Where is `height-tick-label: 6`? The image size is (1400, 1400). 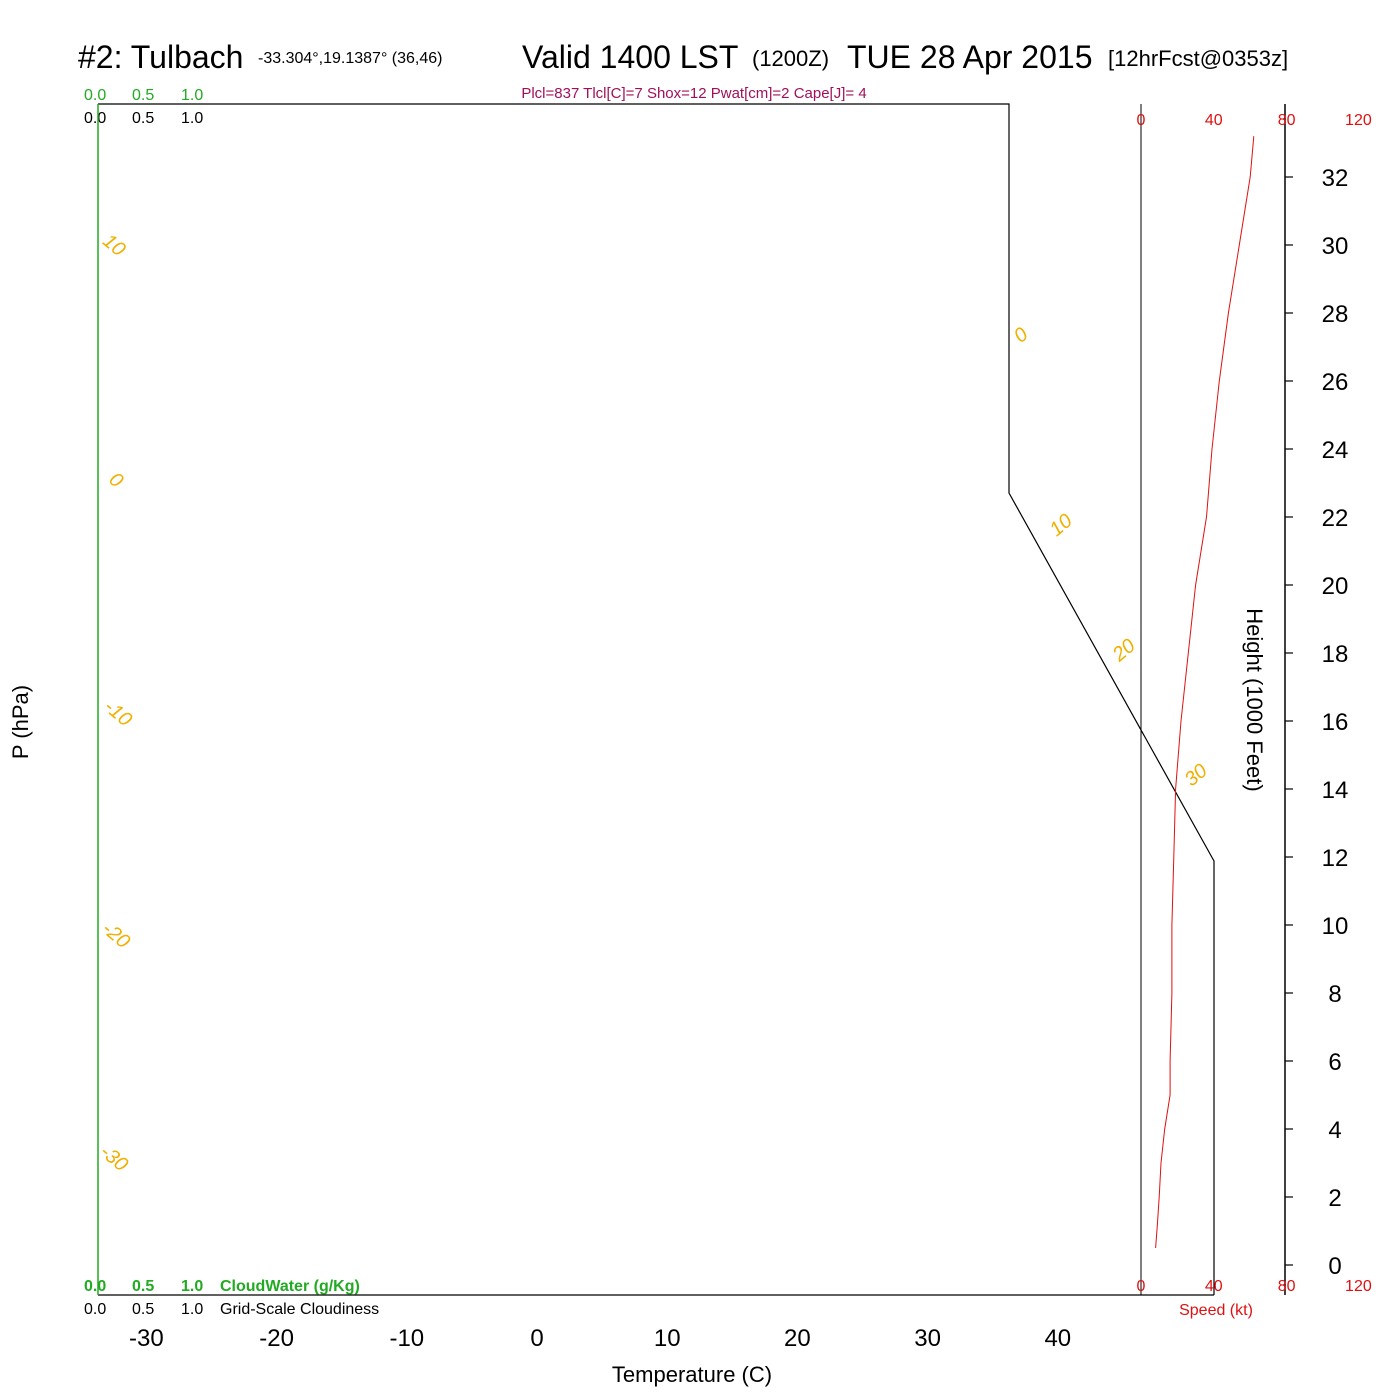
height-tick-label: 6 is located at coordinates (1334, 1062).